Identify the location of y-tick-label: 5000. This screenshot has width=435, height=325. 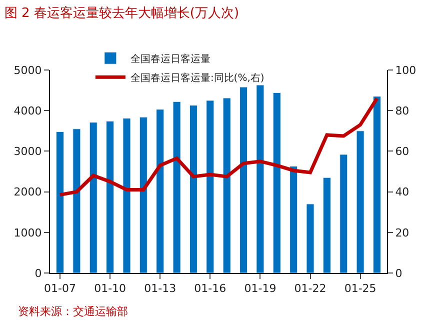
(28, 70).